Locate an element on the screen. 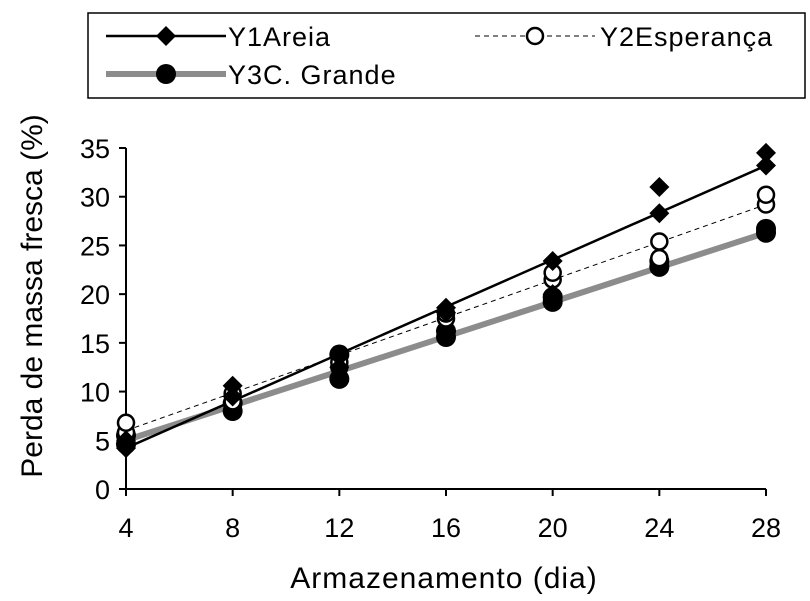  legend-label: Y3C. Grande is located at coordinates (312, 75).